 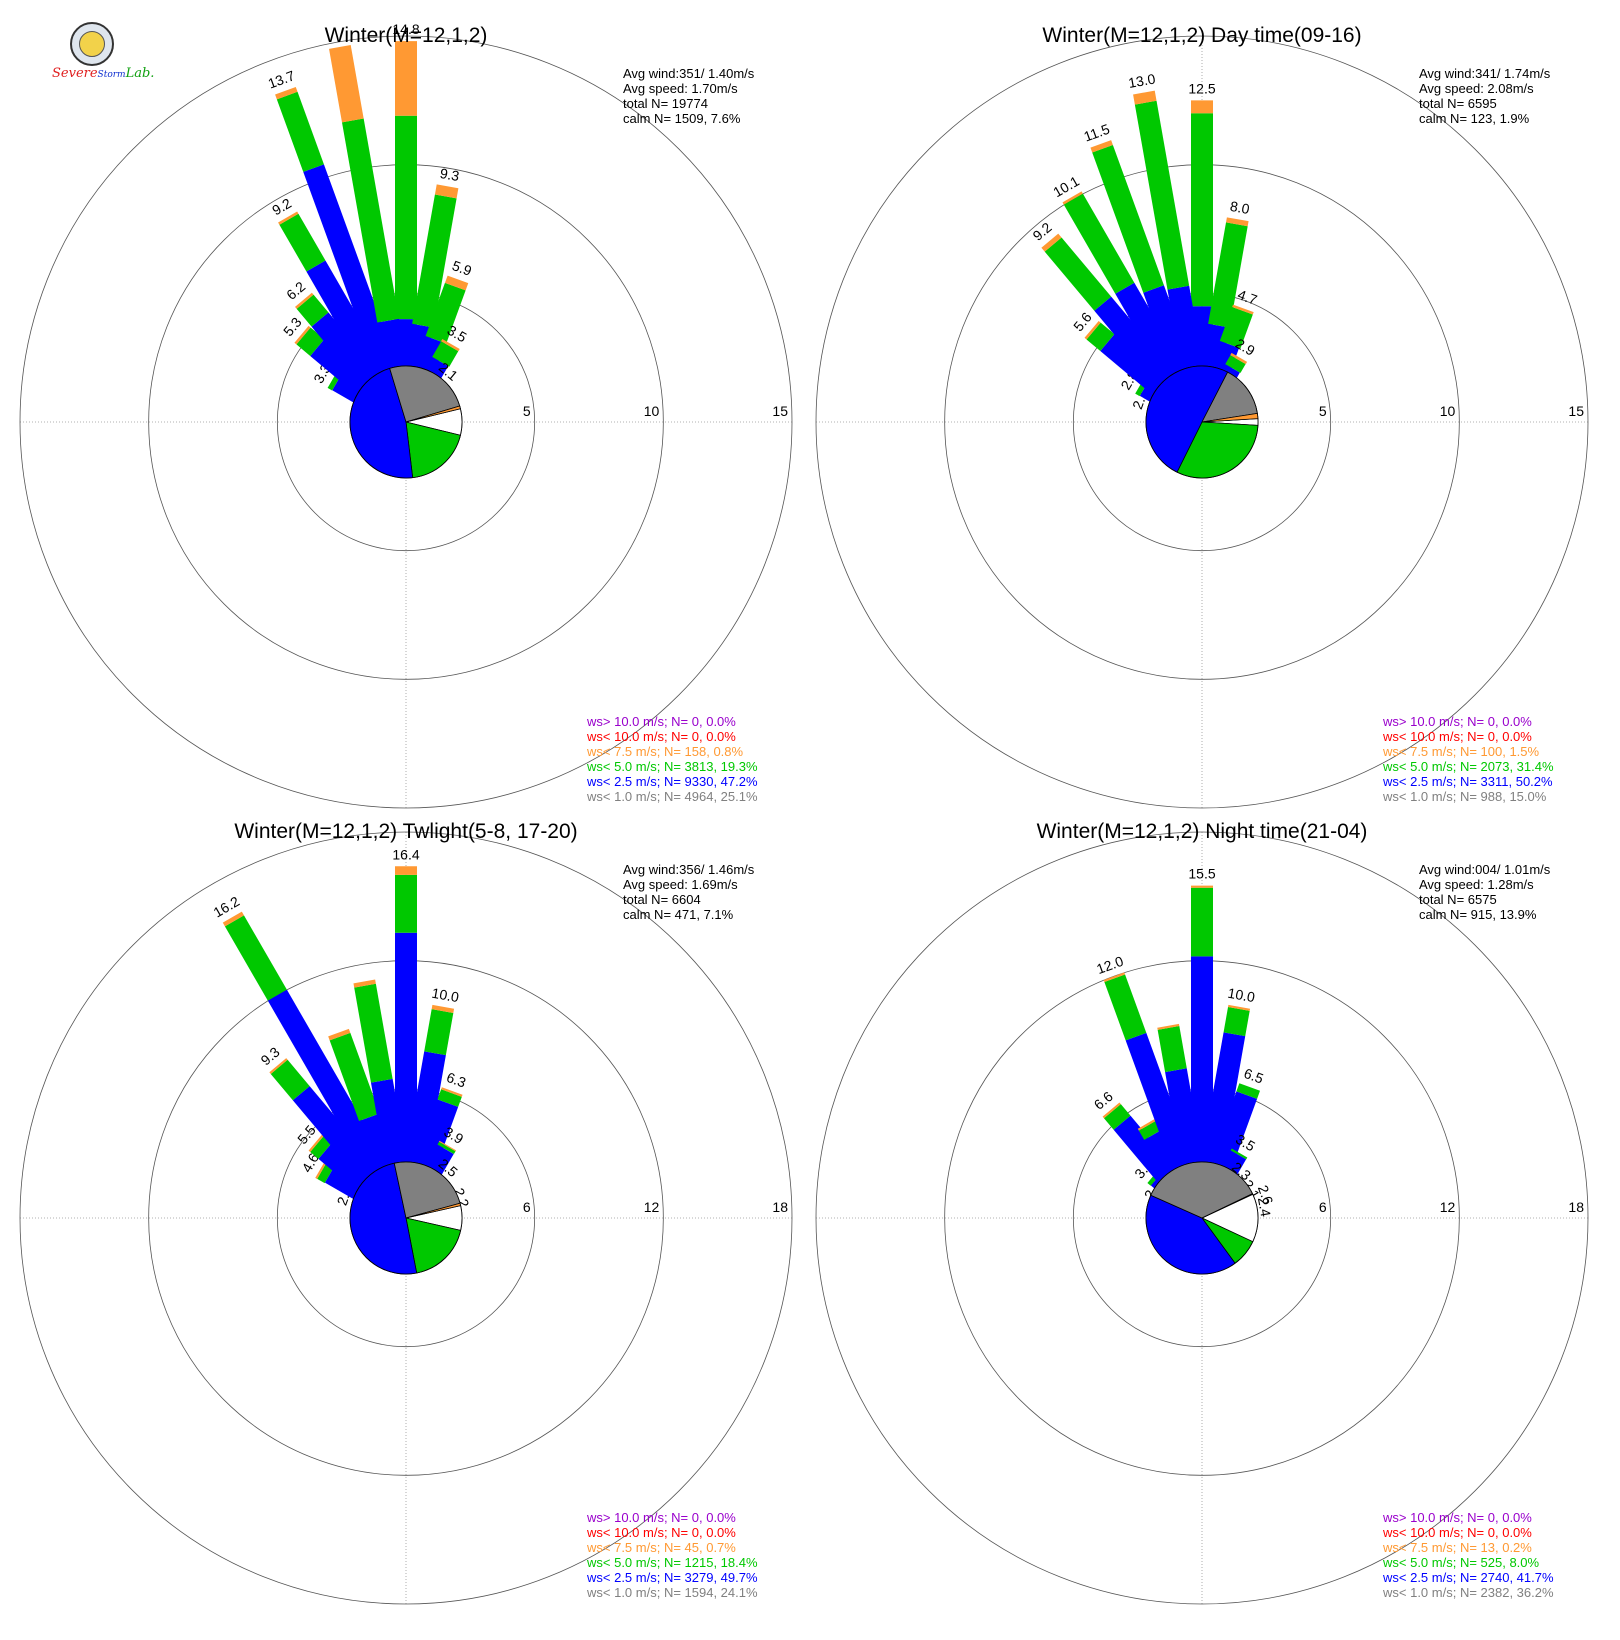 I want to click on stats-line-3: calm N= 915, 13.9%, so click(x=1478, y=914).